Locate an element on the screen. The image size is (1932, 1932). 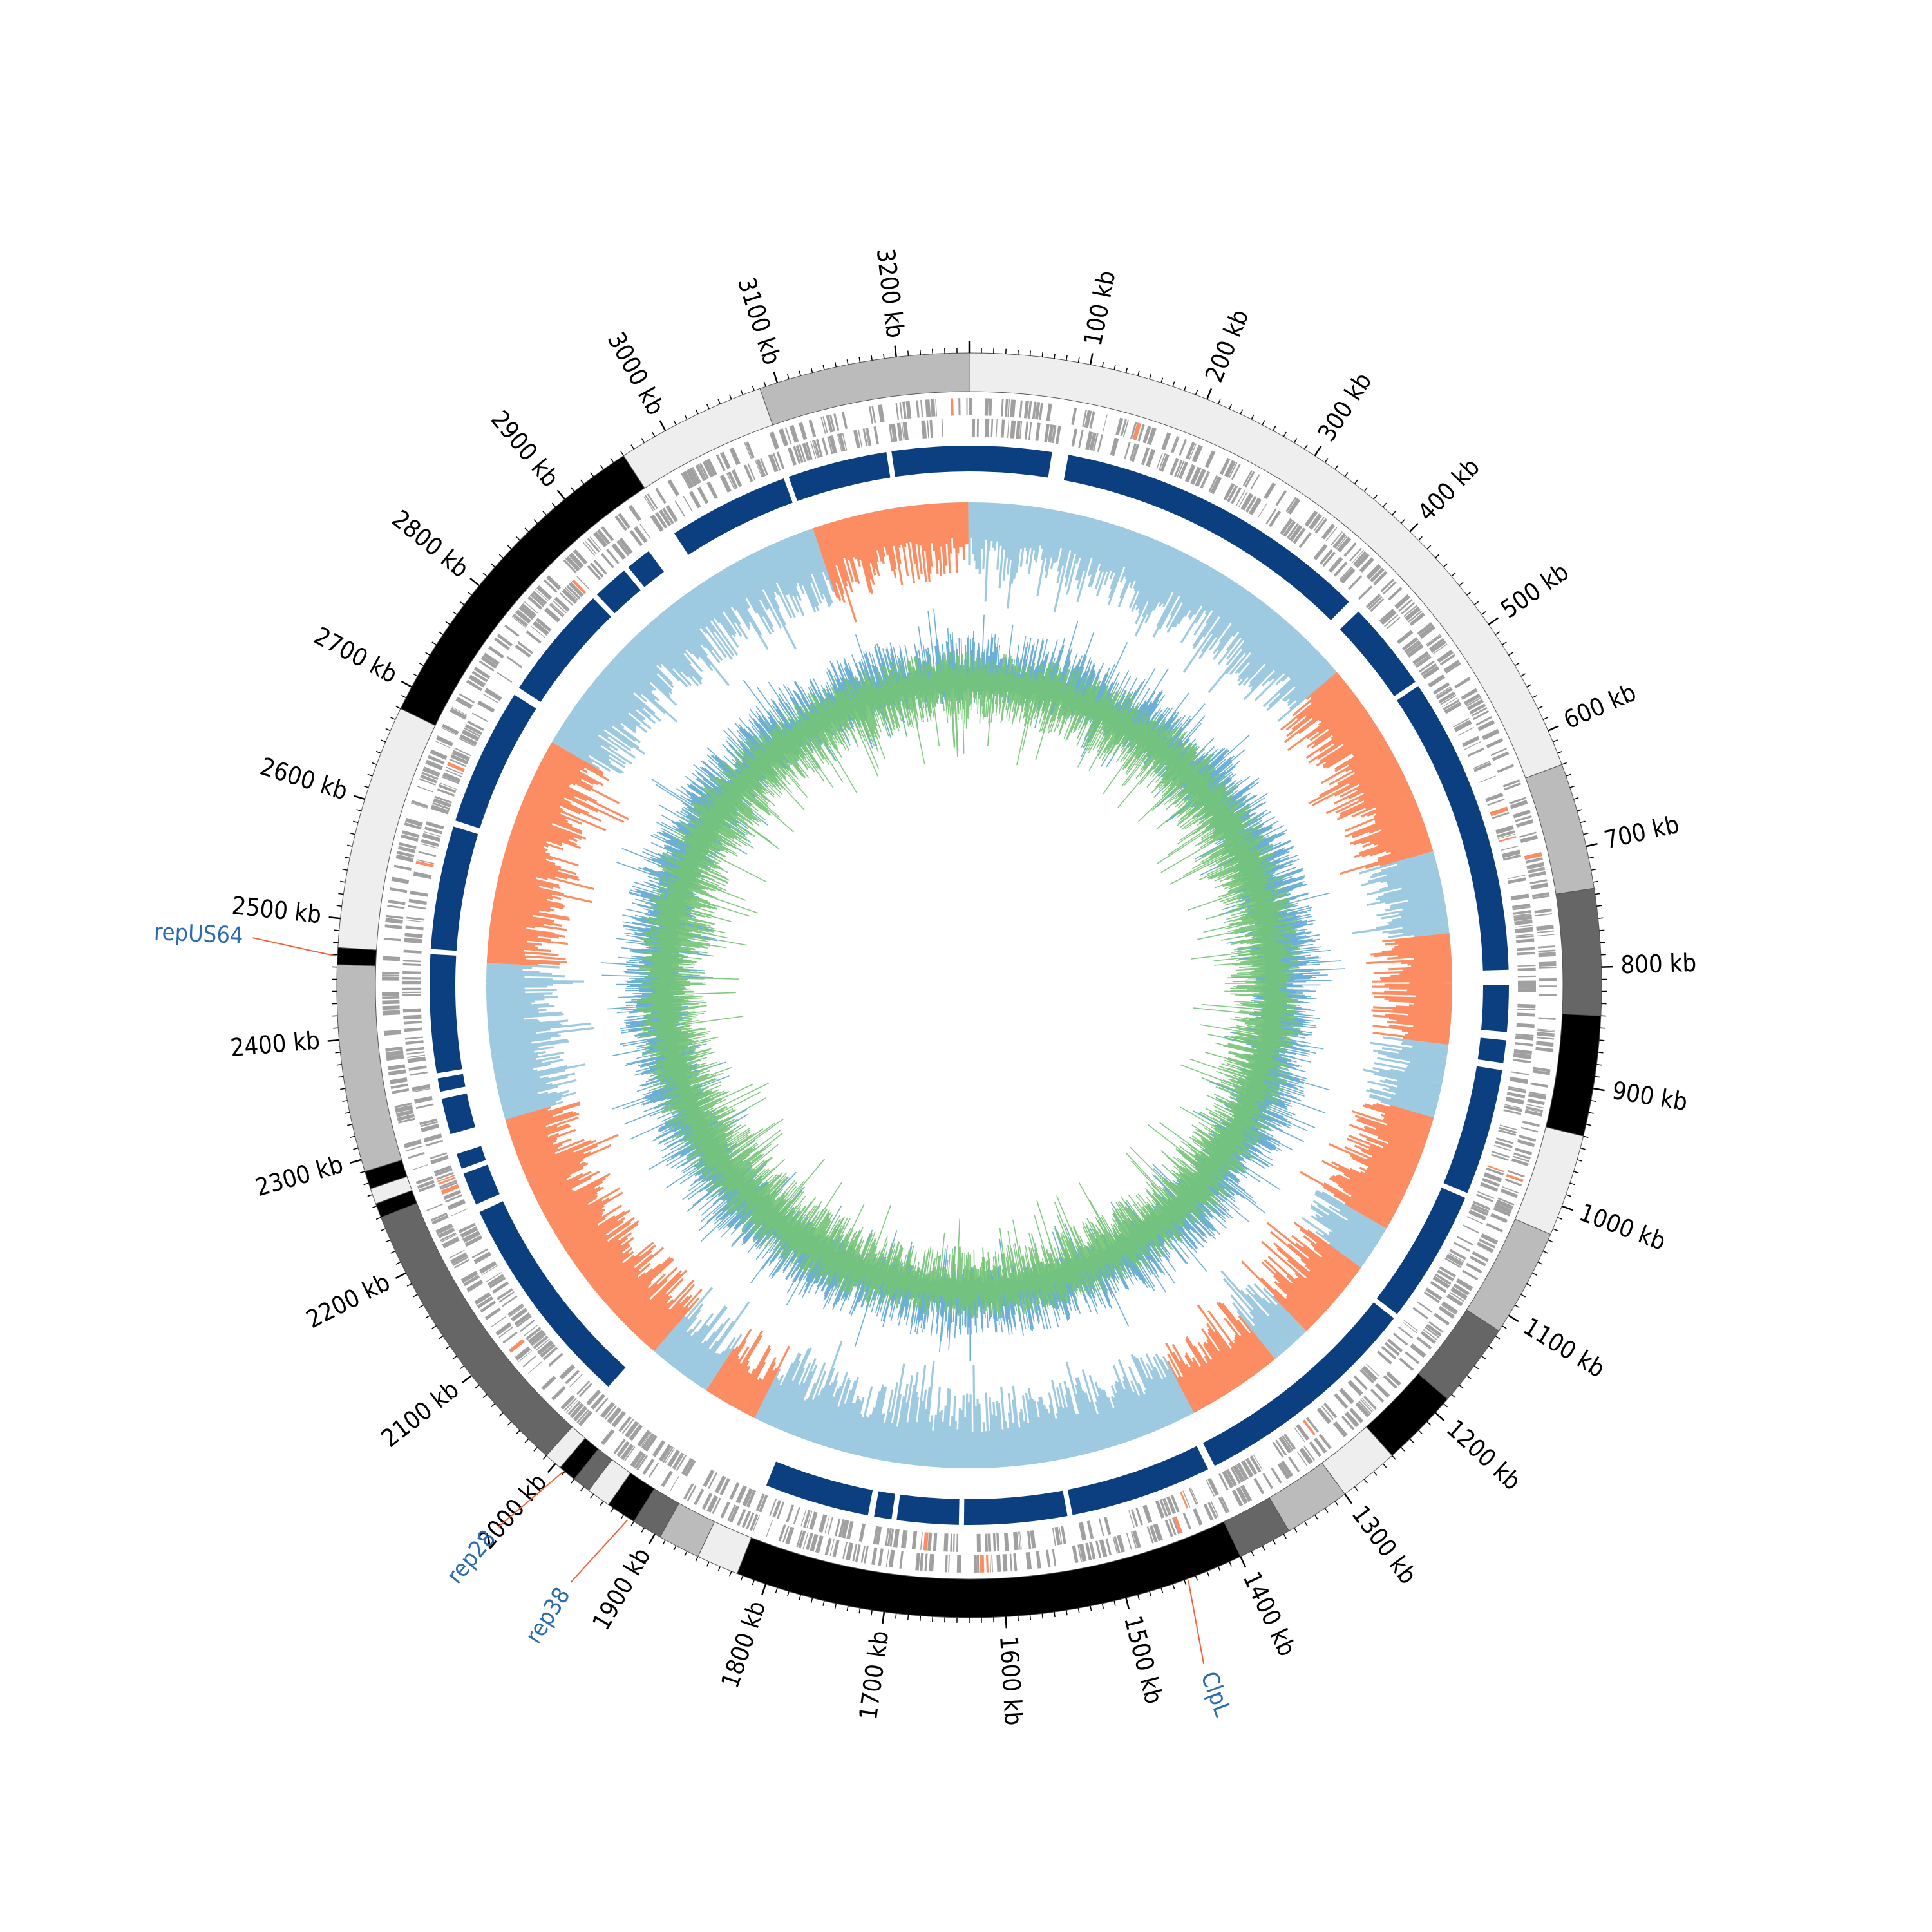
skew-positive-block is located at coordinates (1401, 894).